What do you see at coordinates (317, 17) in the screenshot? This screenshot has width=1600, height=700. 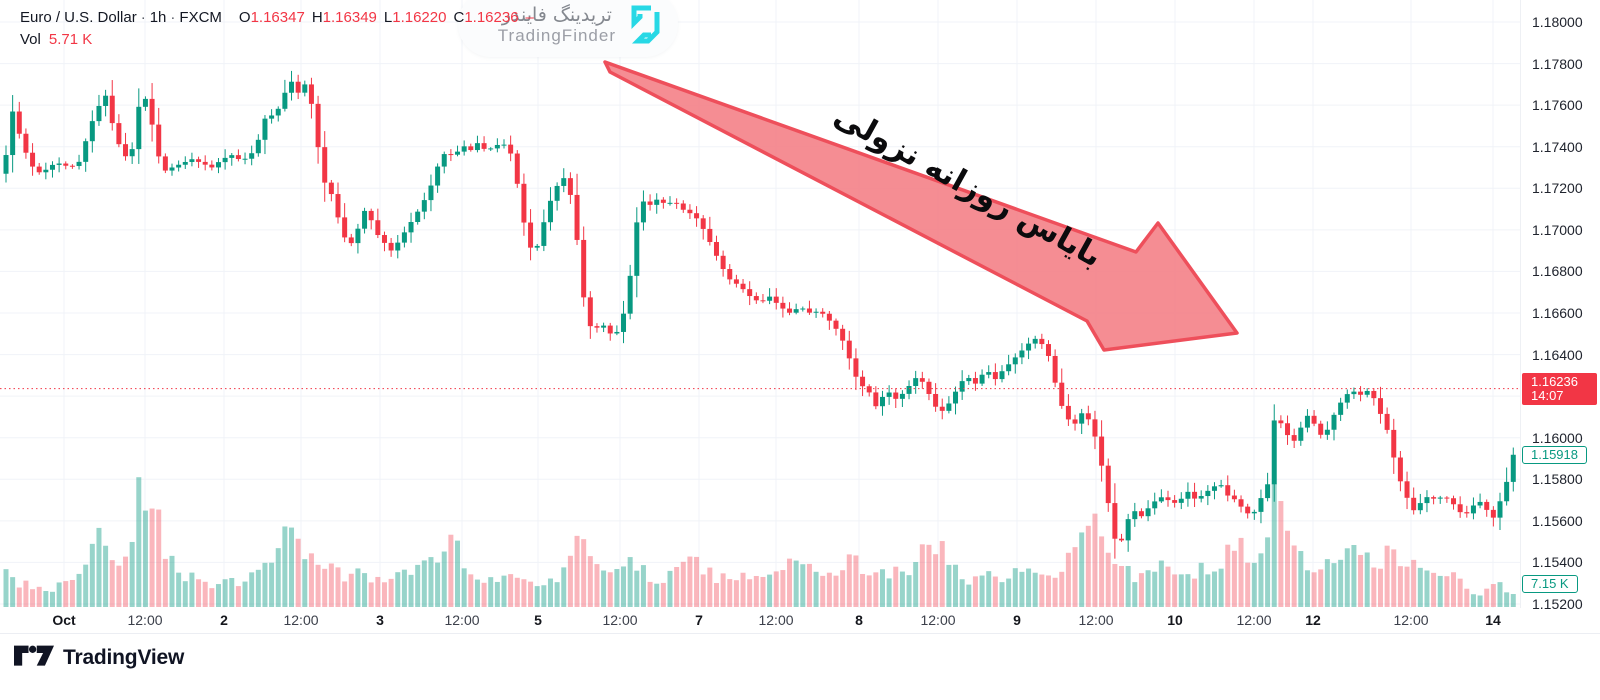 I see `high-label: H` at bounding box center [317, 17].